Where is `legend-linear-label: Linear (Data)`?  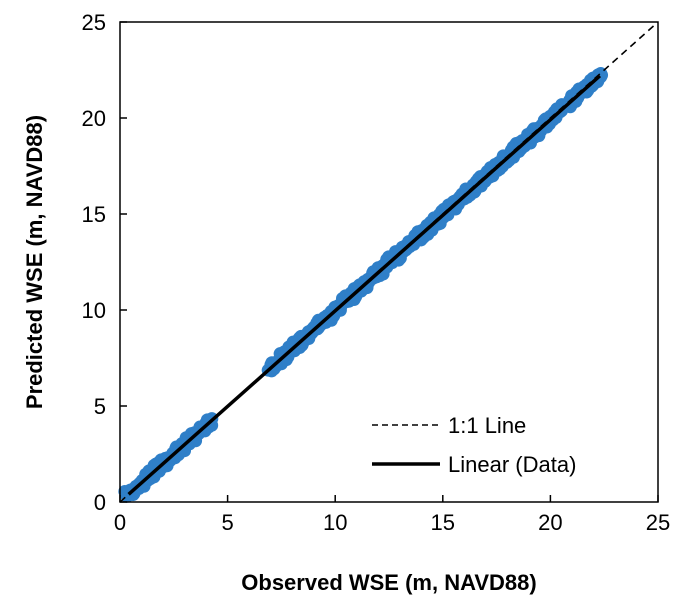
legend-linear-label: Linear (Data) is located at coordinates (512, 464).